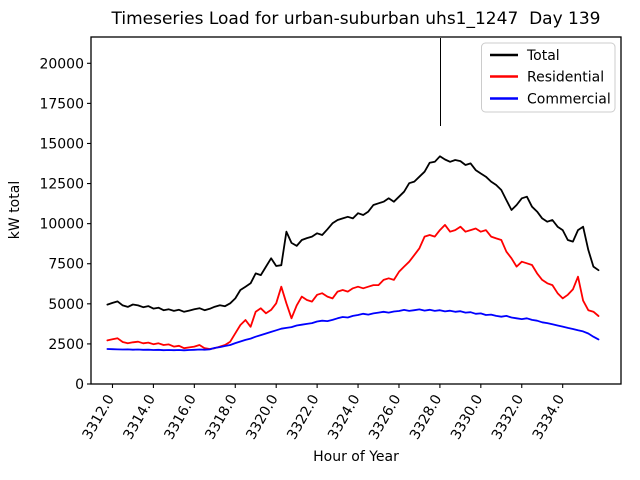  Describe the element at coordinates (15, 210) in the screenshot. I see `y-axis-label: kW total` at that location.